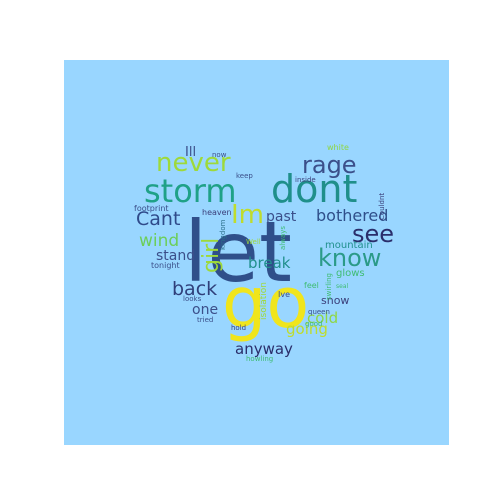 The height and width of the screenshot is (500, 500). What do you see at coordinates (314, 189) in the screenshot?
I see `word-dont: dont` at bounding box center [314, 189].